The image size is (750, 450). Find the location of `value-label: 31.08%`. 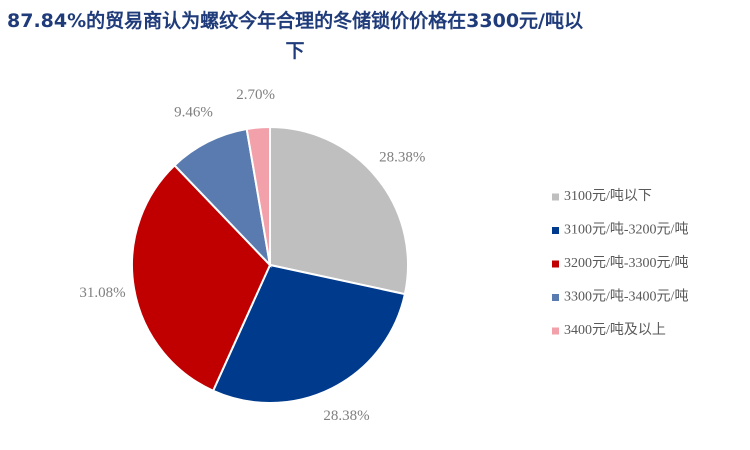

value-label: 31.08% is located at coordinates (102, 293).